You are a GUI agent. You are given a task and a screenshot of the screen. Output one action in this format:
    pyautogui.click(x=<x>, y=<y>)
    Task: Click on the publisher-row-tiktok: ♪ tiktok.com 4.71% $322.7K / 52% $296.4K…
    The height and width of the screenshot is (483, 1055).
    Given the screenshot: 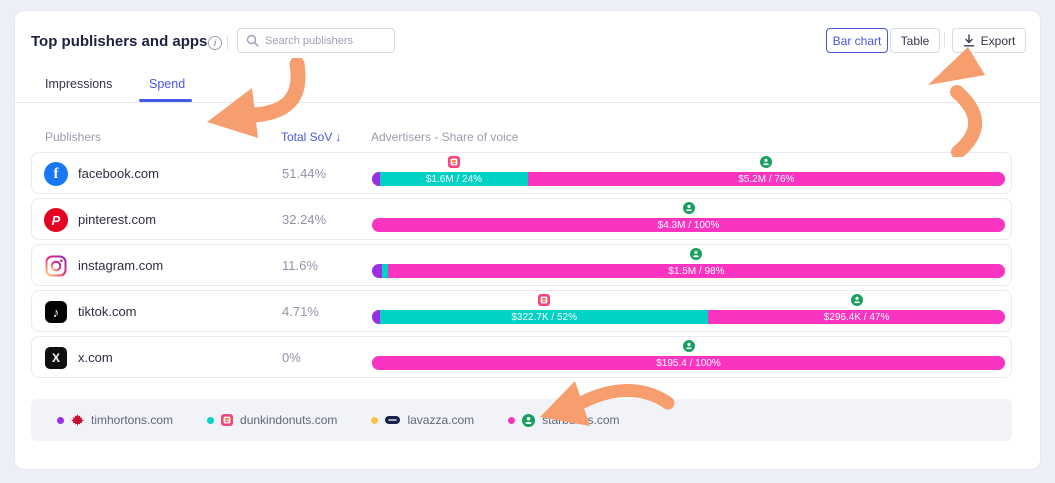 What is the action you would take?
    pyautogui.click(x=521, y=311)
    